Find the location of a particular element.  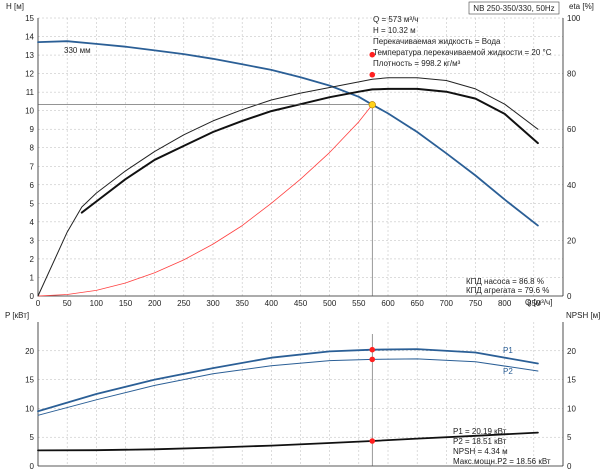

x-tick-label: 100 is located at coordinates (97, 303).